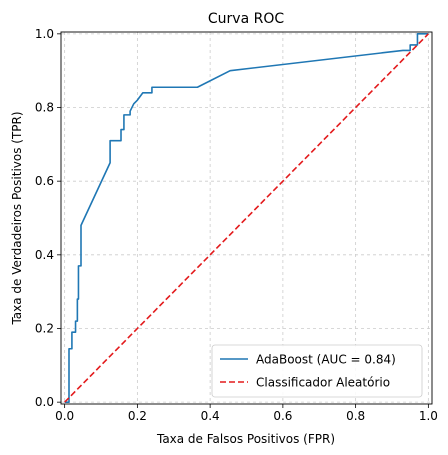 This screenshot has height=455, width=448. What do you see at coordinates (64, 416) in the screenshot?
I see `x-tick-label: 0.0` at bounding box center [64, 416].